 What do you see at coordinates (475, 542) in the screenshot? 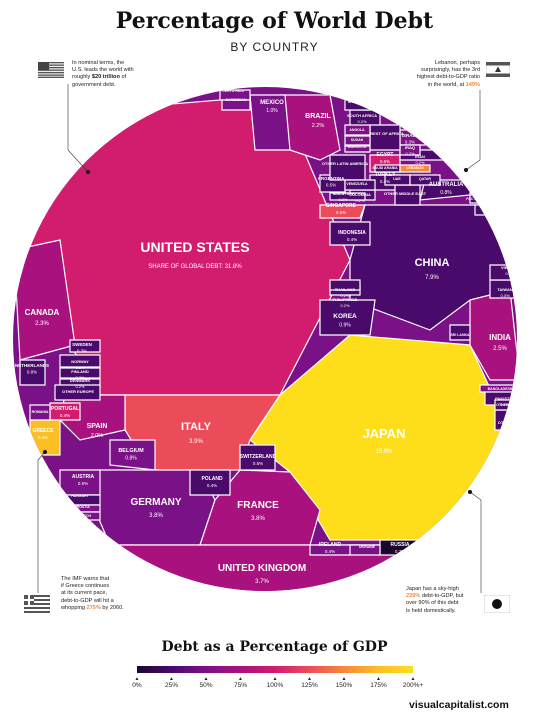
I see `japan-leader-line` at bounding box center [475, 542].